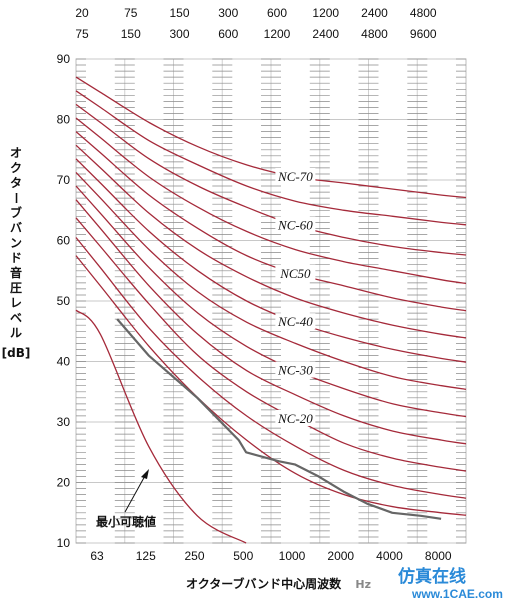 The height and width of the screenshot is (602, 507). I want to click on band-high-label: 150, so click(131, 34).